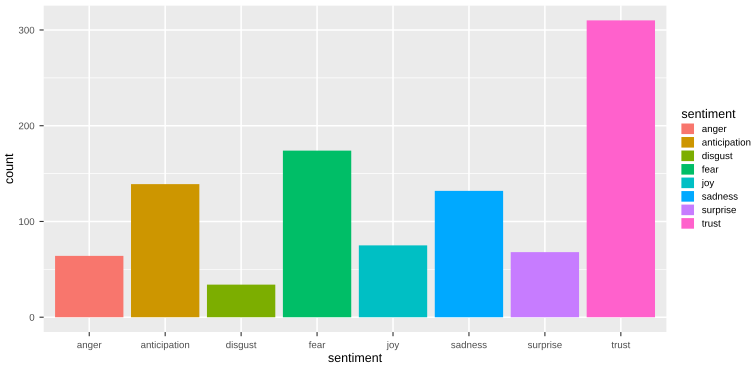 The image size is (753, 371). I want to click on x-tick-label: anger, so click(89, 346).